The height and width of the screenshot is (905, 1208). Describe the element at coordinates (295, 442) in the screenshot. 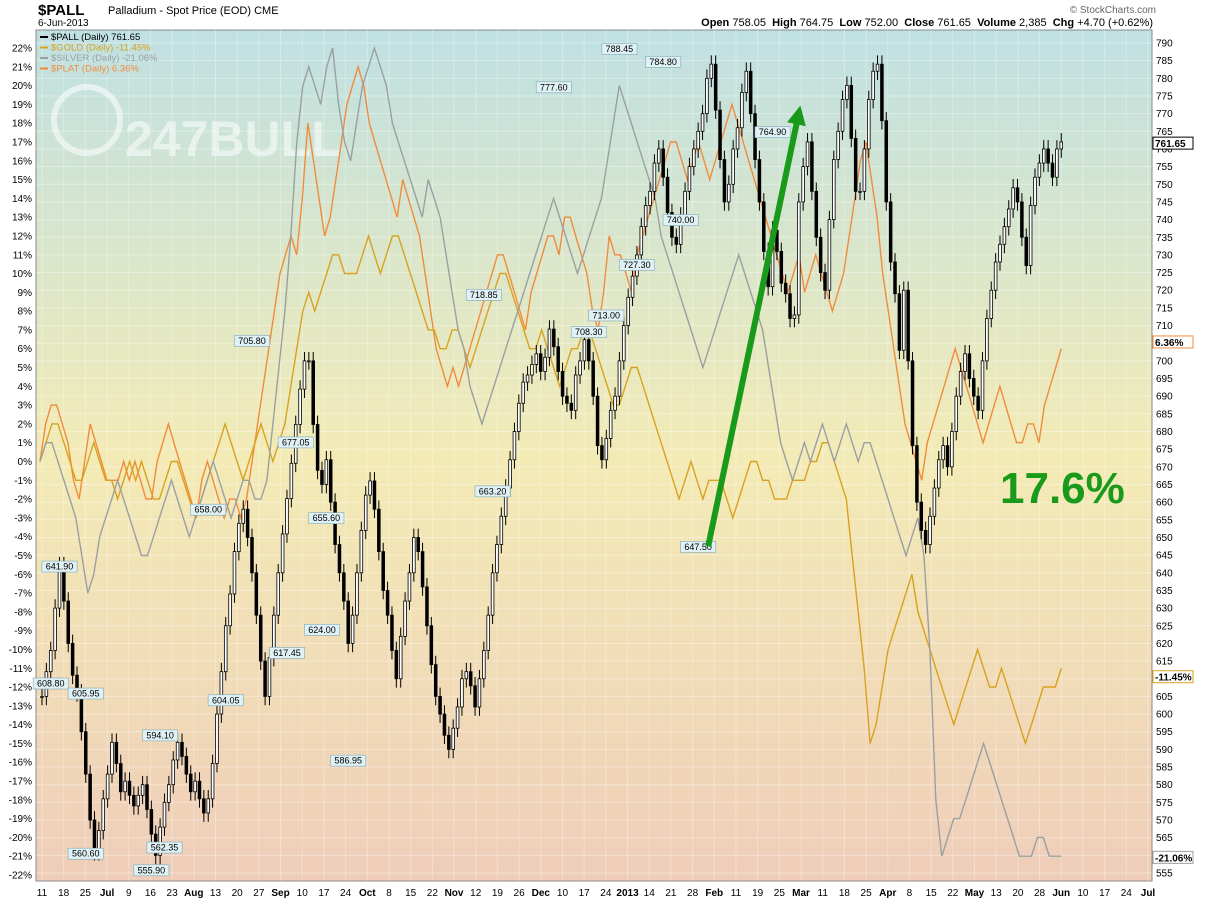

I see `price-label: 677.05` at that location.